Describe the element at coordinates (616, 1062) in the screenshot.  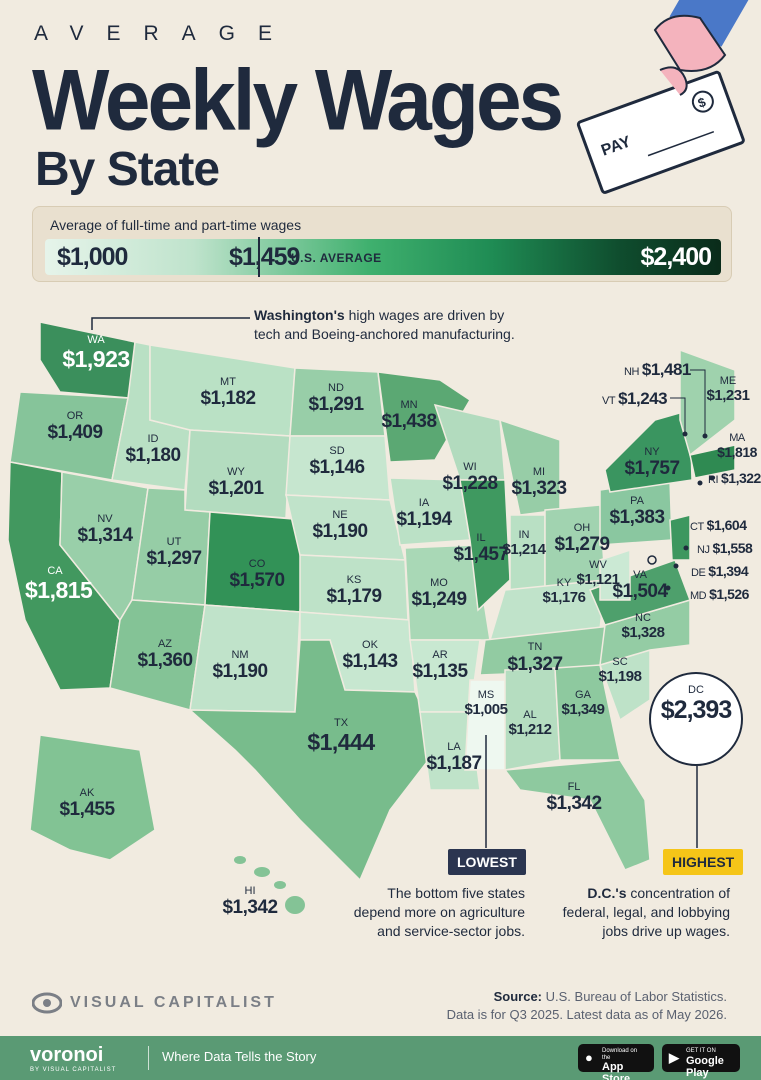
I see `app-store-button: ● Download on the App Store` at that location.